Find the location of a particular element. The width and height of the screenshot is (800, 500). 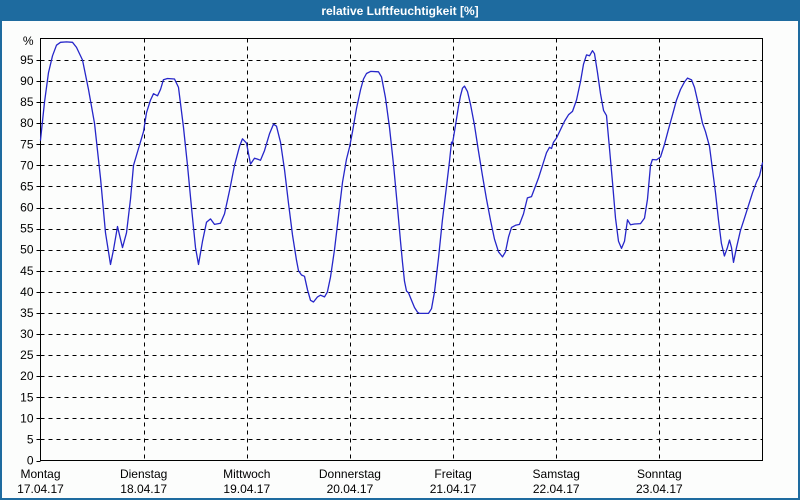

svg-text: 23.04.17 is located at coordinates (659, 489).